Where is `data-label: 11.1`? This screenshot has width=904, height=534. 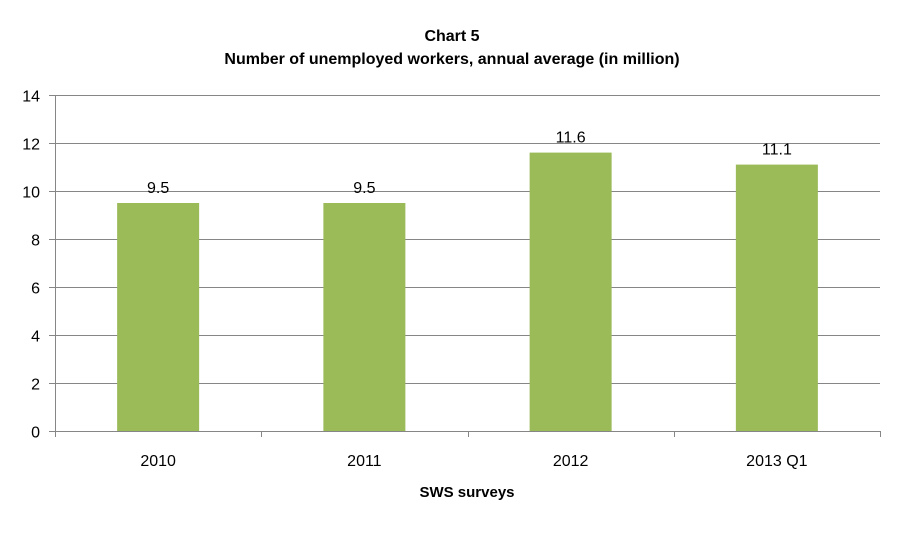 data-label: 11.1 is located at coordinates (777, 150).